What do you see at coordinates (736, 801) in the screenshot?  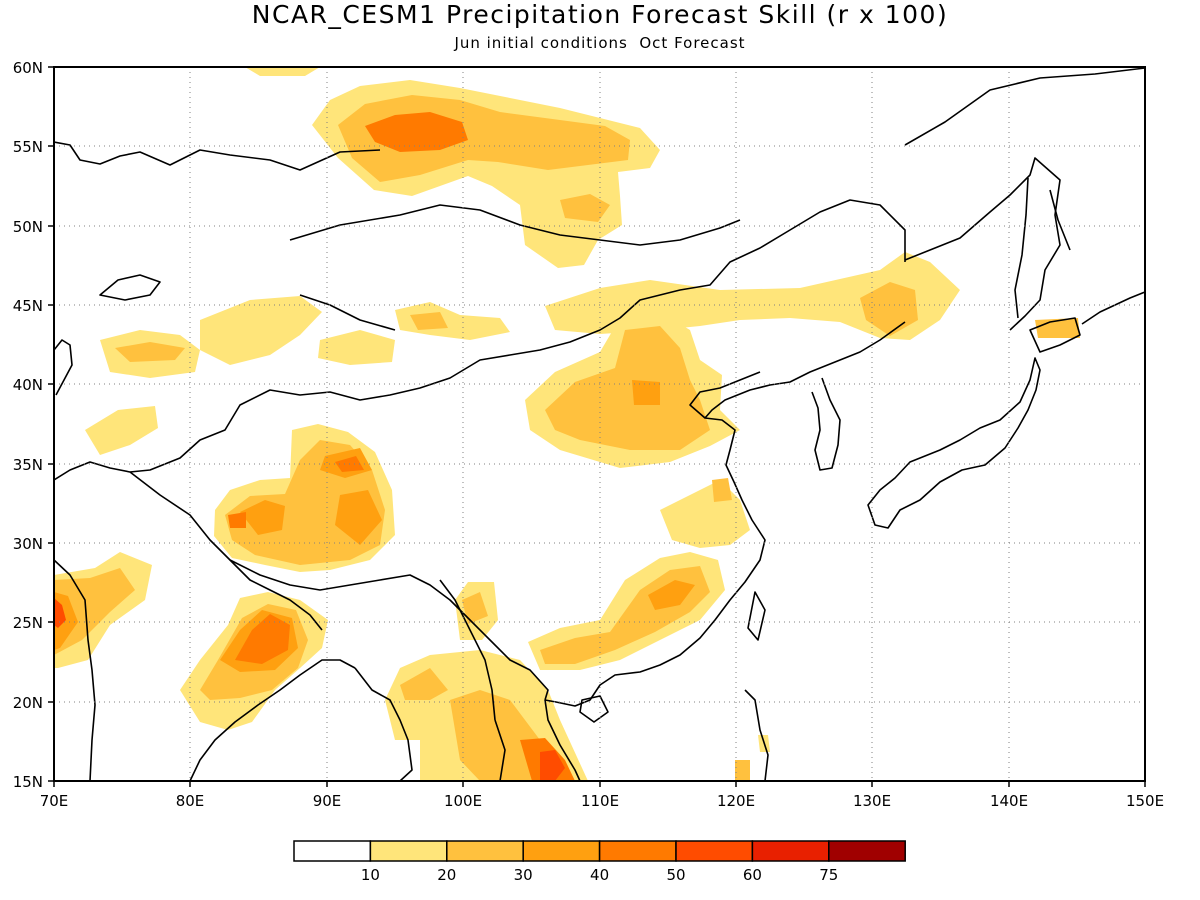 I see `lon-label: 120E` at bounding box center [736, 801].